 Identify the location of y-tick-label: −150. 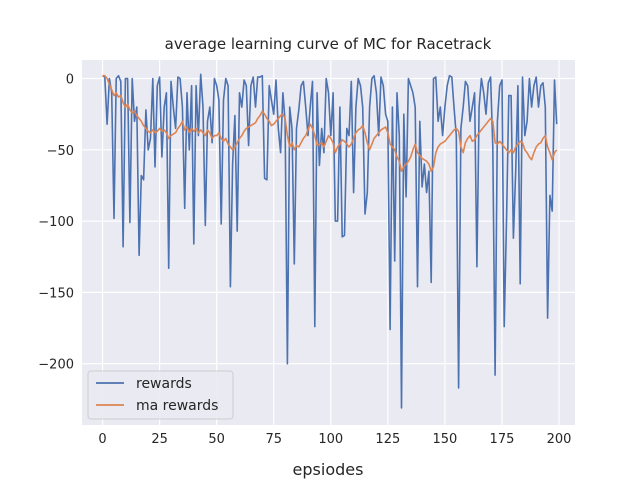
(56, 293).